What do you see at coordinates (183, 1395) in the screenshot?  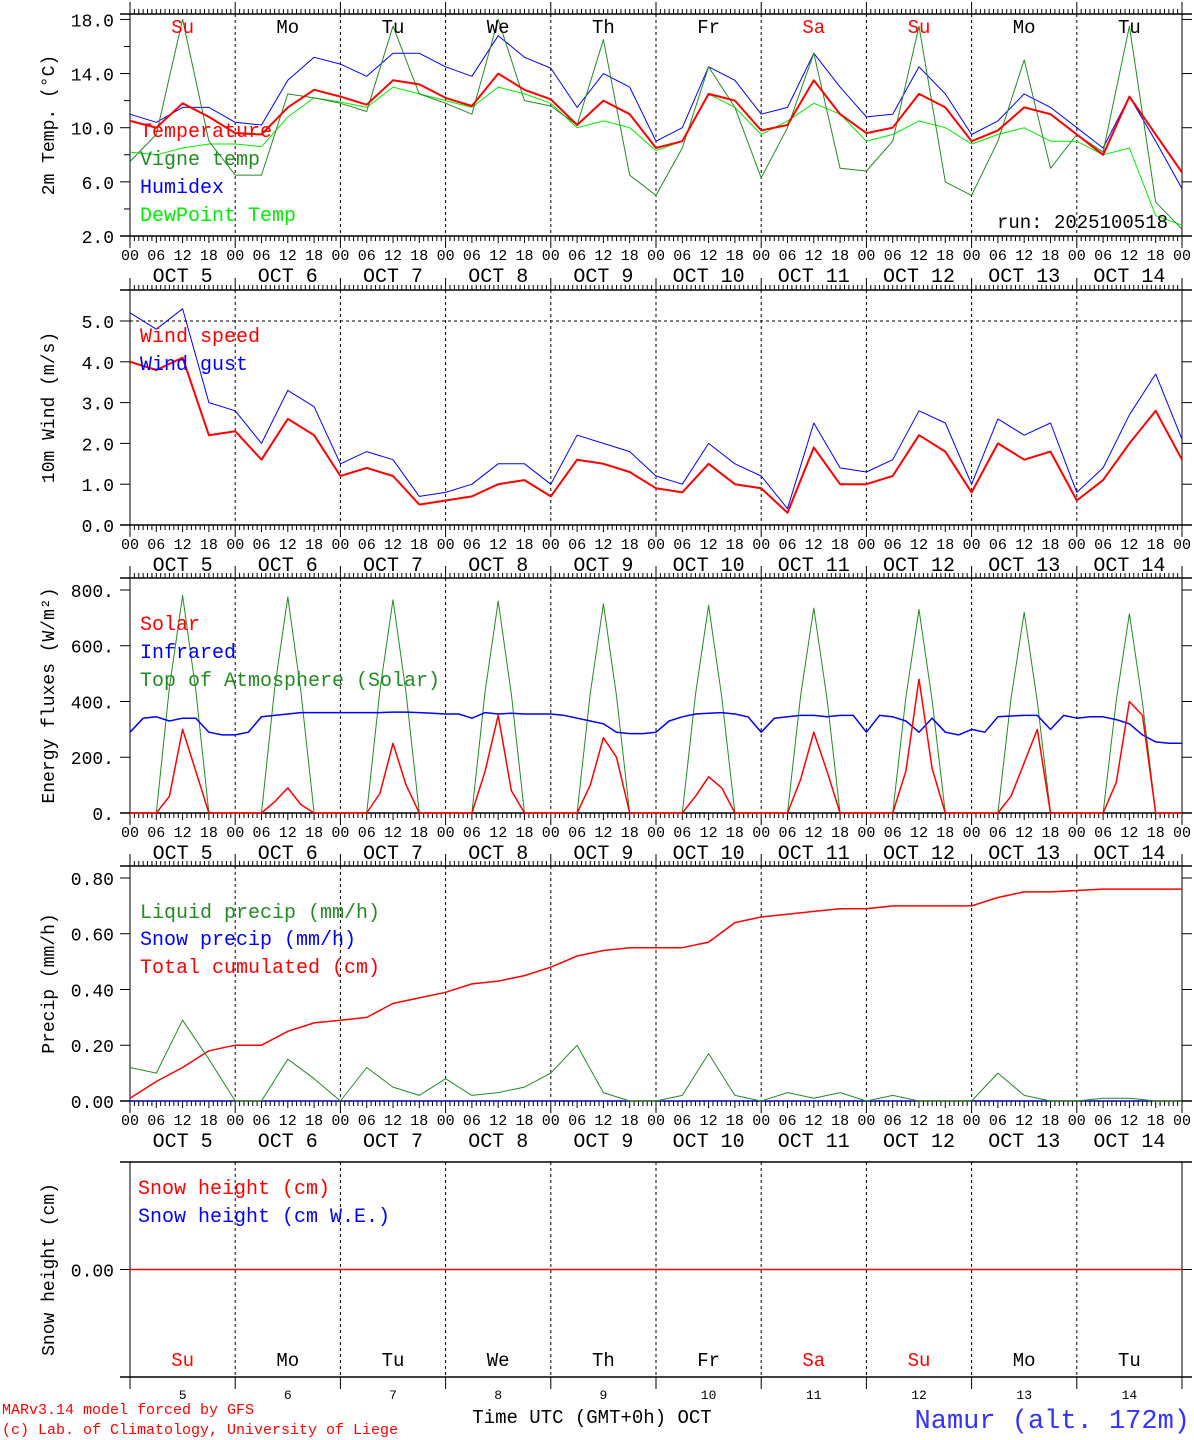 I see `day-number-label: 5` at bounding box center [183, 1395].